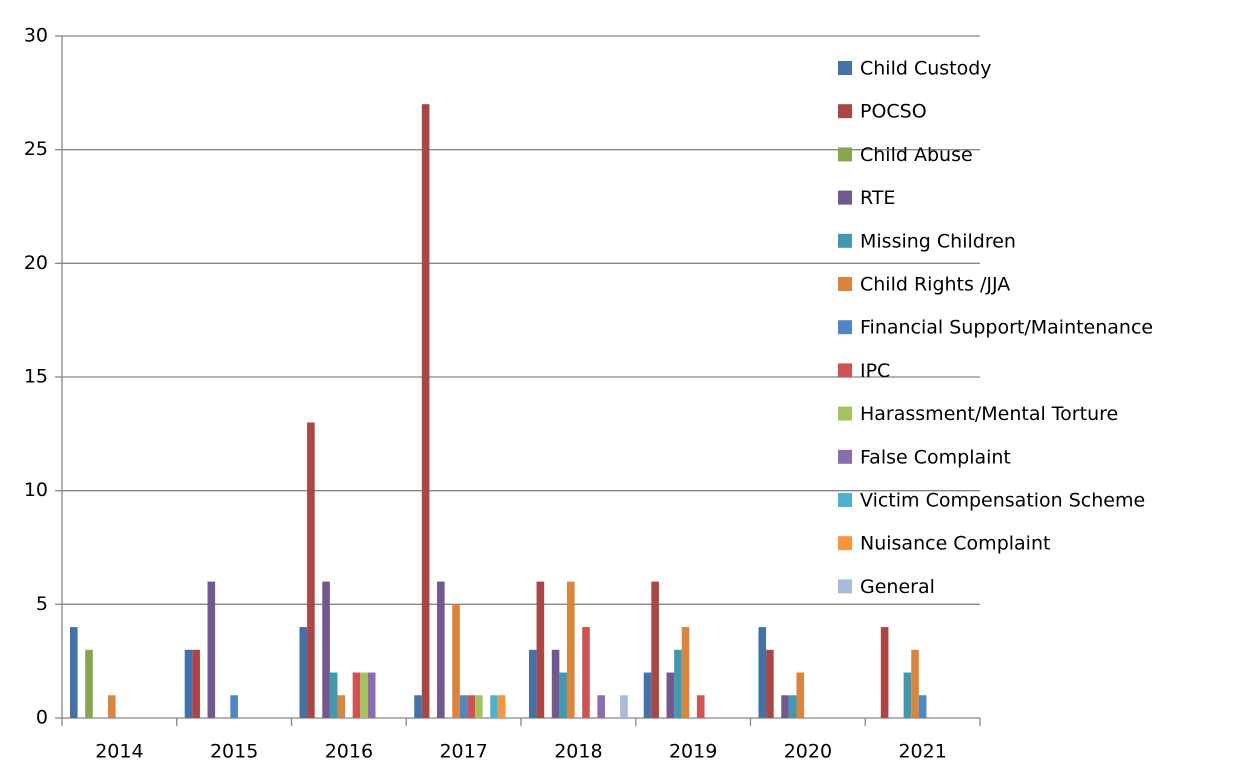  I want to click on x-tick-label: 2021, so click(922, 752).